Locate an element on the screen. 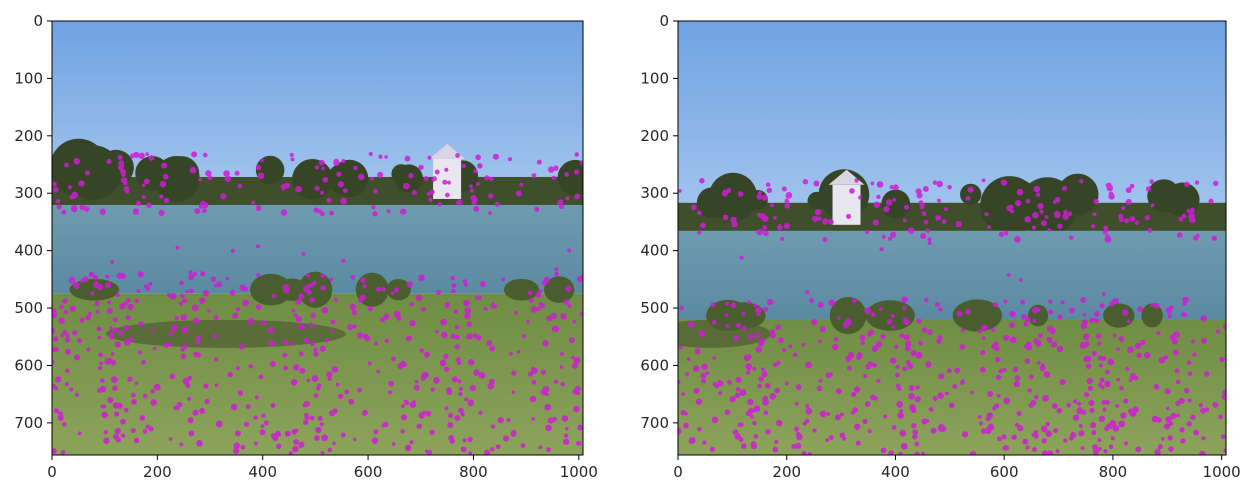 This screenshot has width=1250, height=504. y-tick-label: 400 is located at coordinates (28, 251).